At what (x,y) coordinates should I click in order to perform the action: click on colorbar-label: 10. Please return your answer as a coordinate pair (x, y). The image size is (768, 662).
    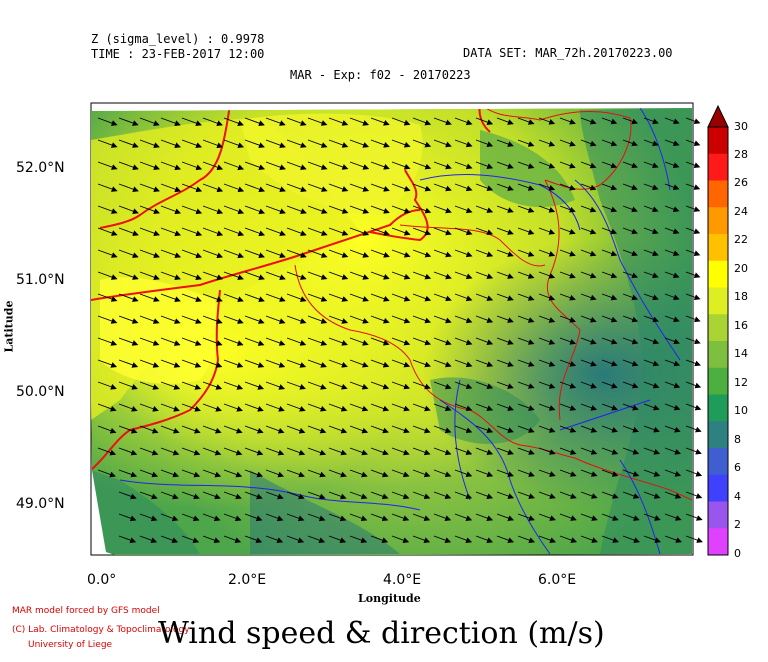
    Looking at the image, I should click on (741, 410).